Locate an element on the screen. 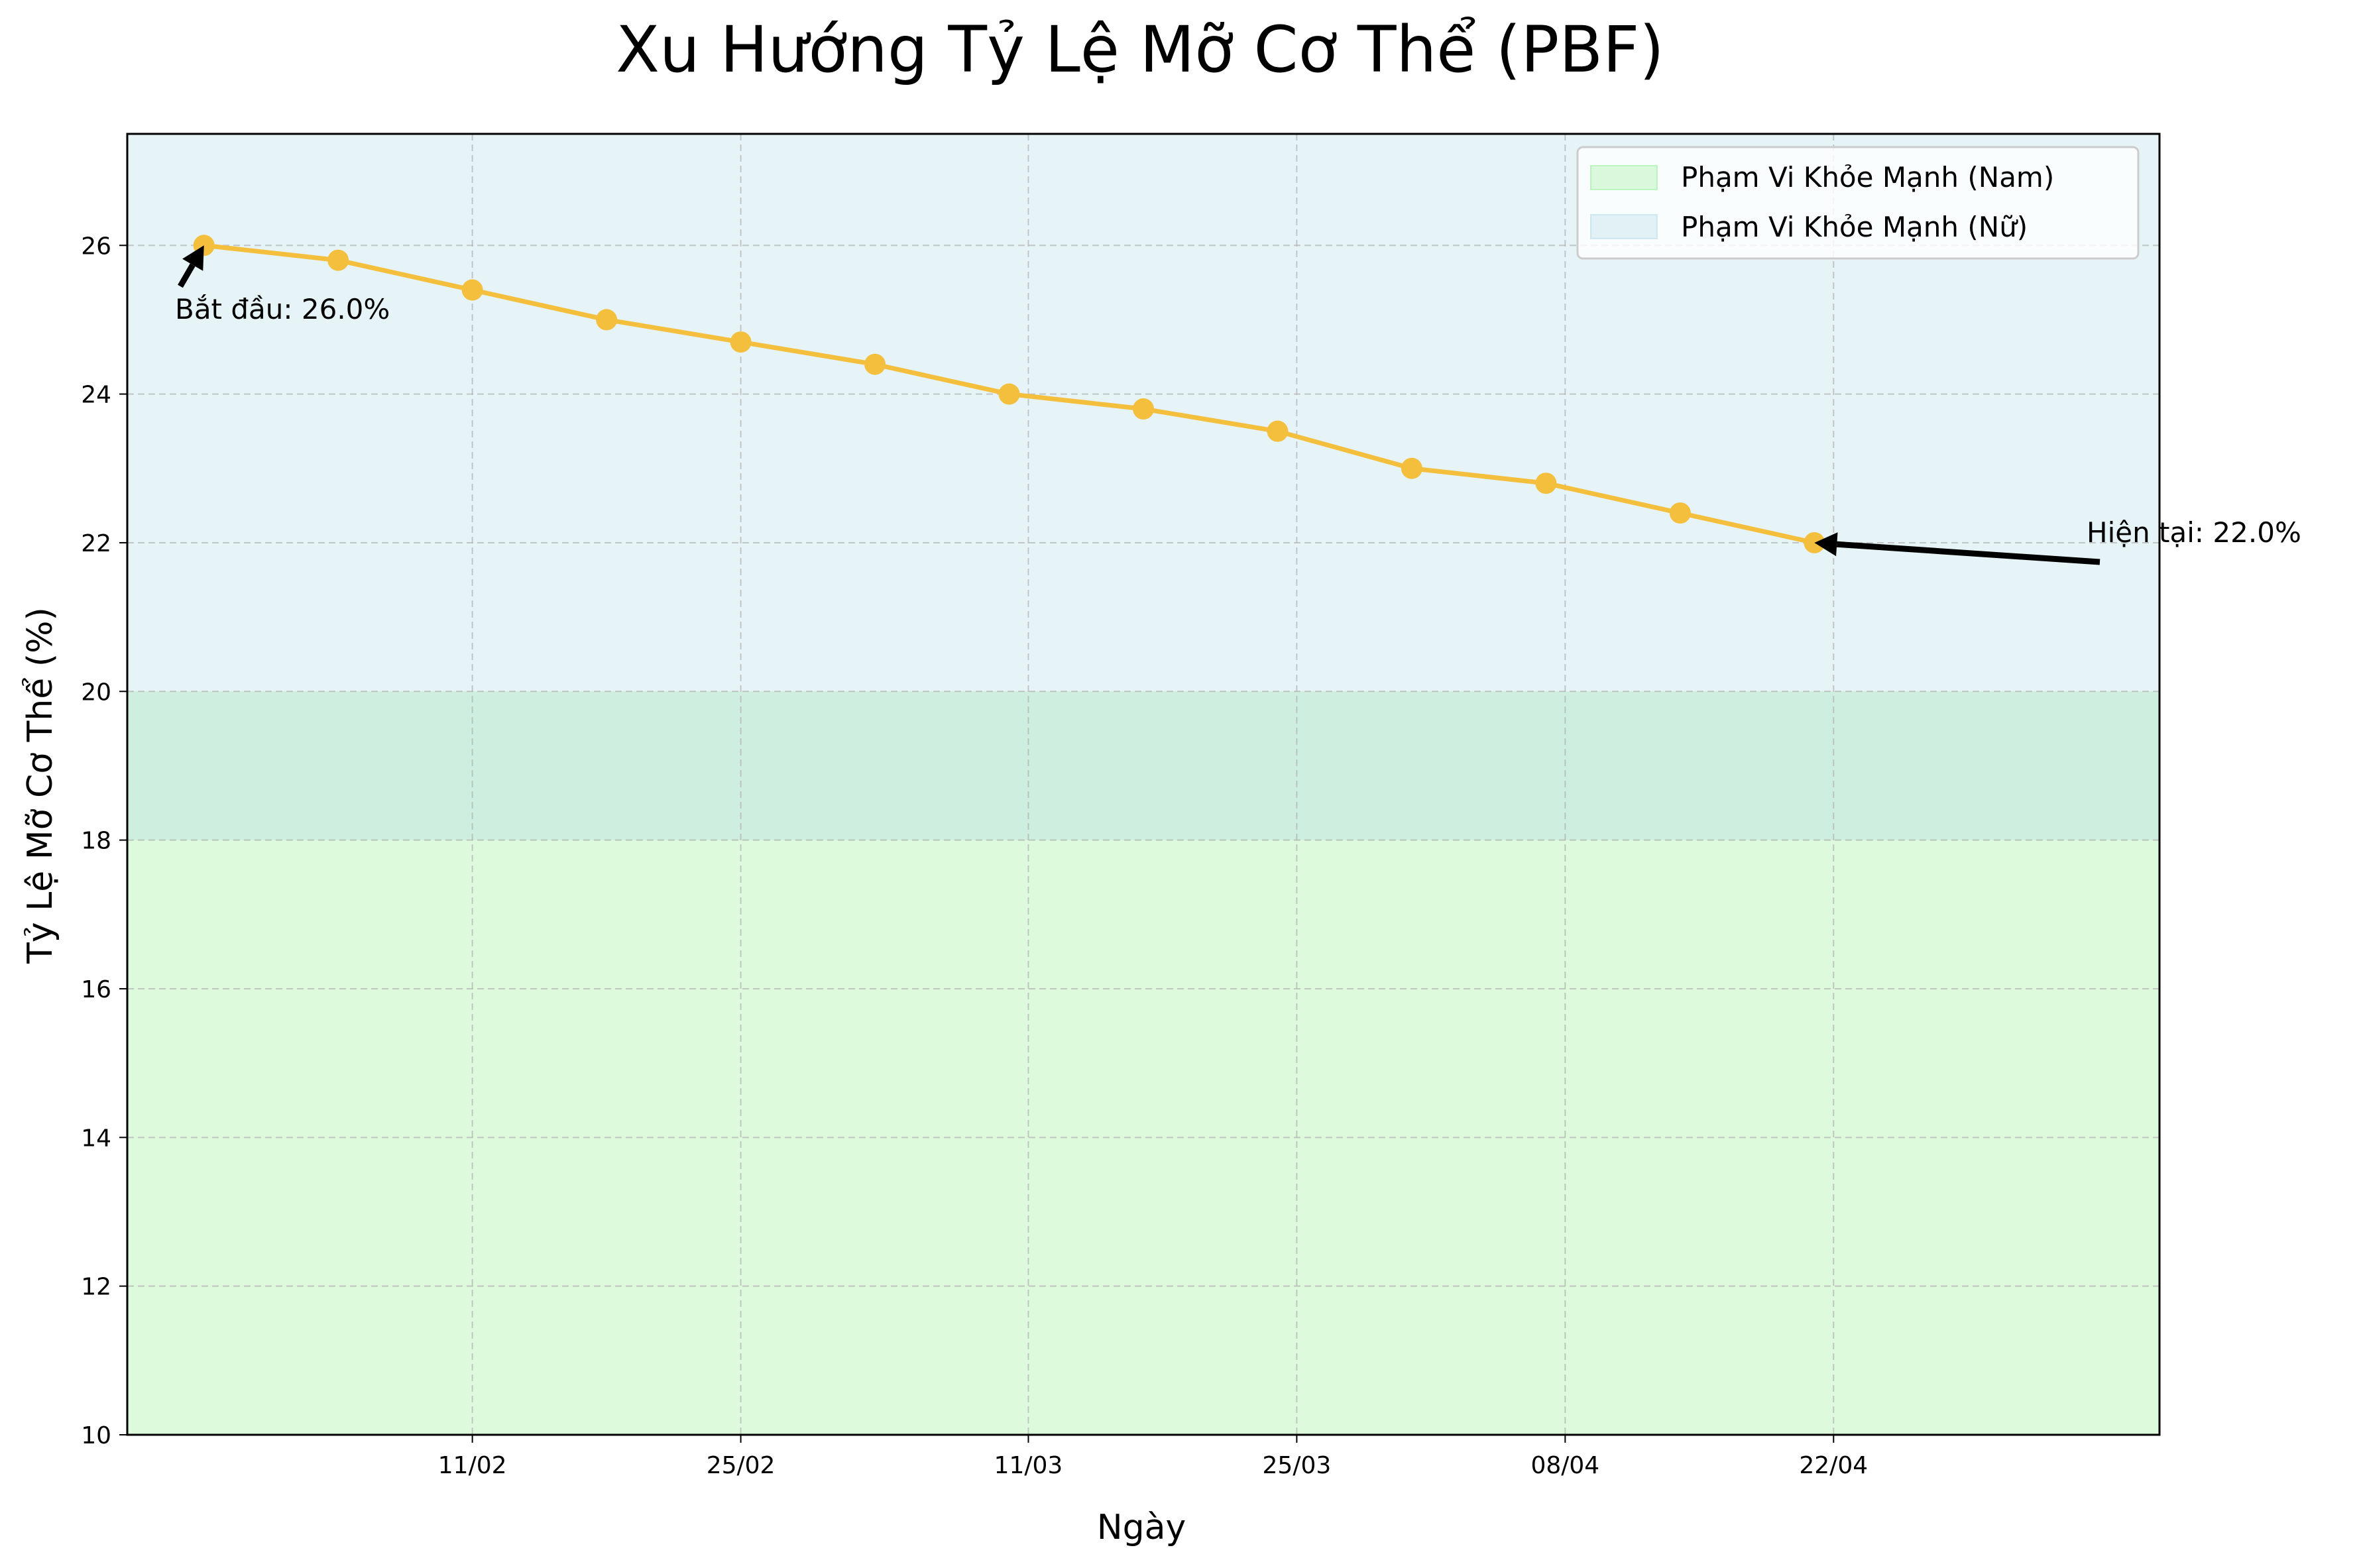 This screenshot has width=2359, height=1568. x-tick-label: 11/03 is located at coordinates (1028, 1466).